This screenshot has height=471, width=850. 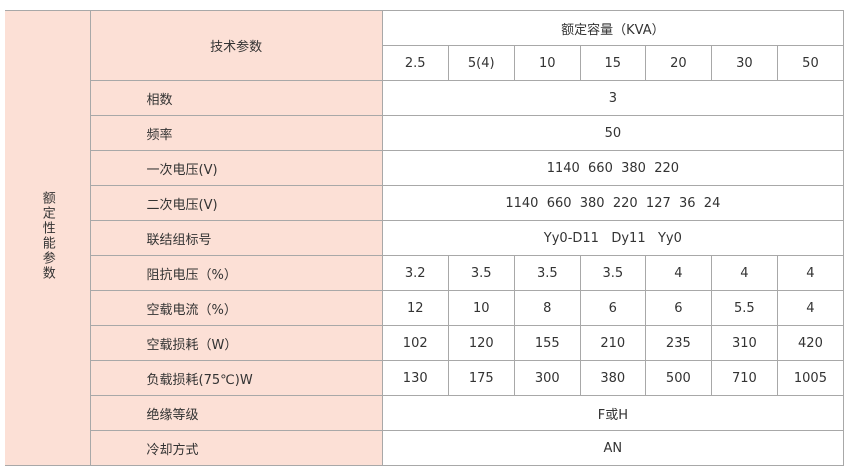 What do you see at coordinates (415, 273) in the screenshot?
I see `value-cell: 3.2` at bounding box center [415, 273].